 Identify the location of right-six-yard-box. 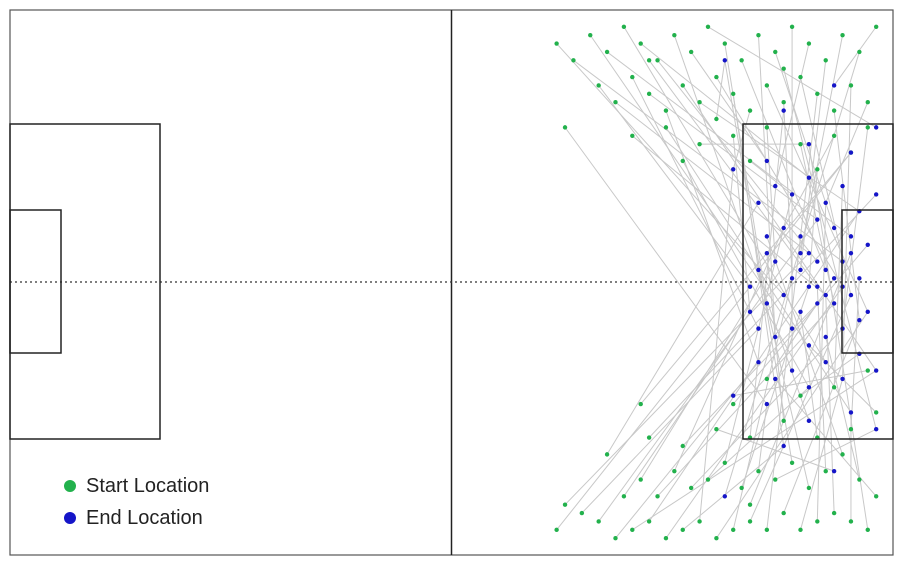
(867, 281).